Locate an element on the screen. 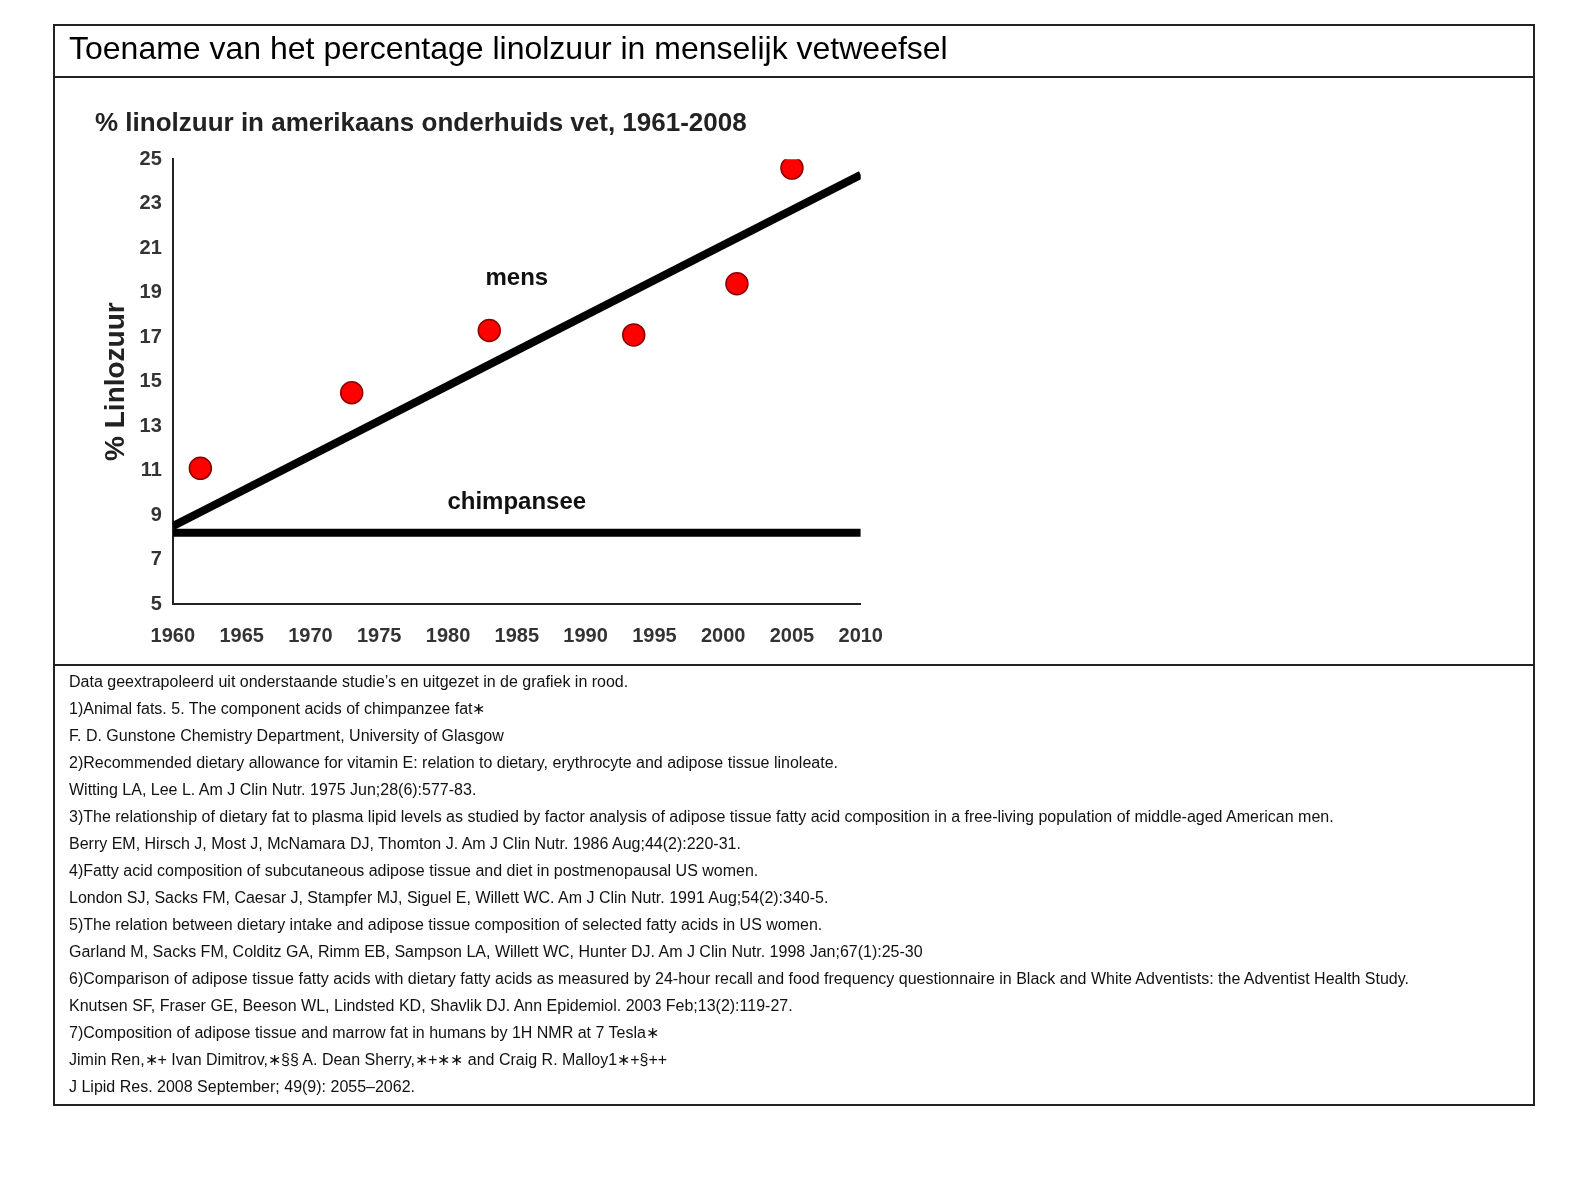 The height and width of the screenshot is (1180, 1589). y-axis-title: % Linlozuur is located at coordinates (114, 381).